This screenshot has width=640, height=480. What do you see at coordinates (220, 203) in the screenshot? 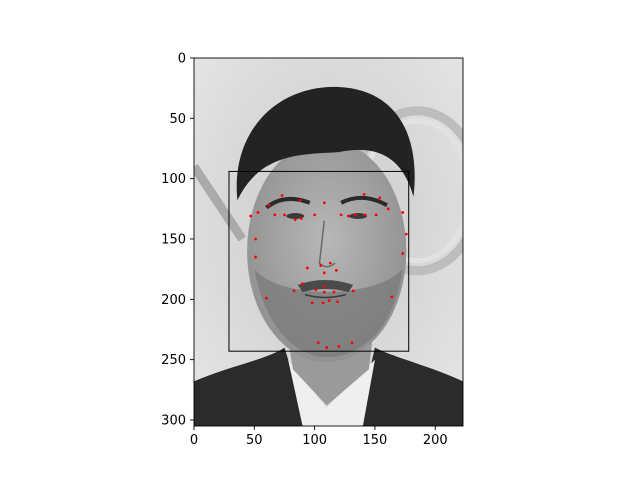
I see `background-diagonal-shape` at bounding box center [220, 203].